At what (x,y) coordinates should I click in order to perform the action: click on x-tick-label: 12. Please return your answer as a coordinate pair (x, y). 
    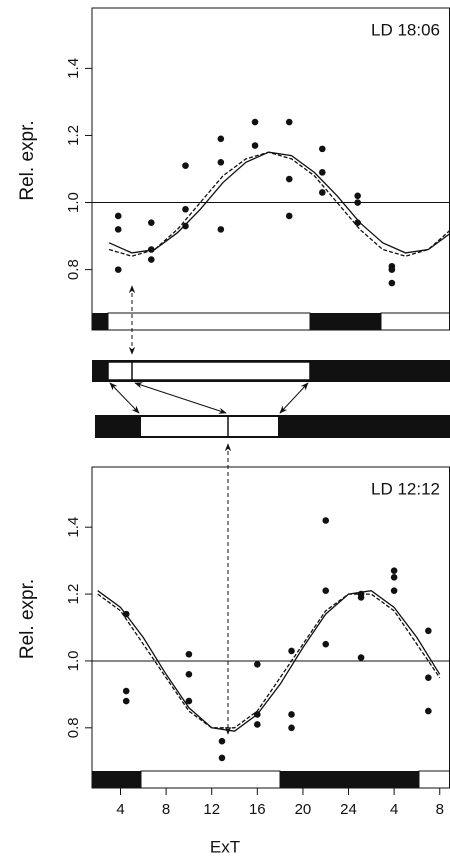
    Looking at the image, I should click on (211, 809).